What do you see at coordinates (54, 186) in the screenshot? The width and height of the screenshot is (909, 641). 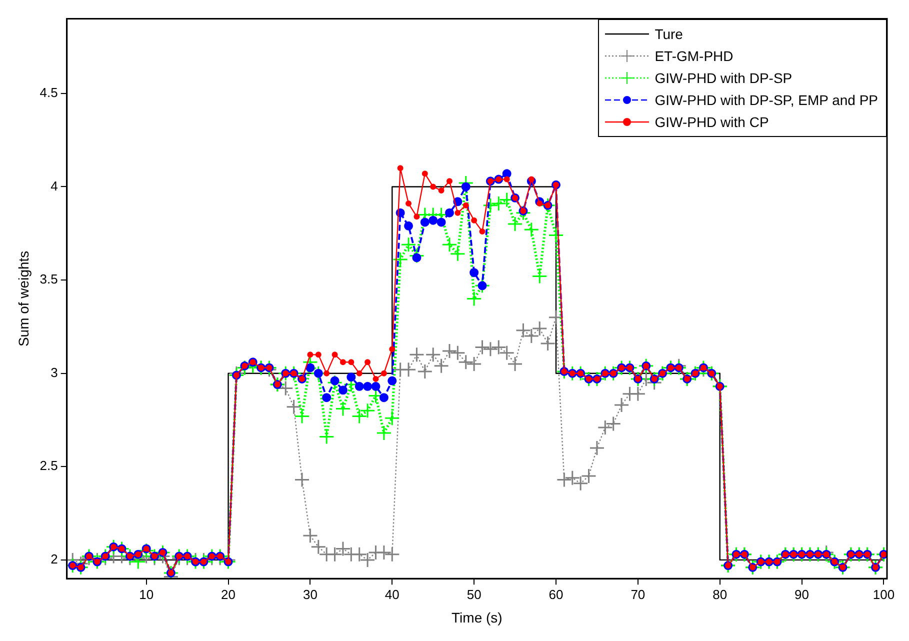 I see `y-tick-label: 4` at bounding box center [54, 186].